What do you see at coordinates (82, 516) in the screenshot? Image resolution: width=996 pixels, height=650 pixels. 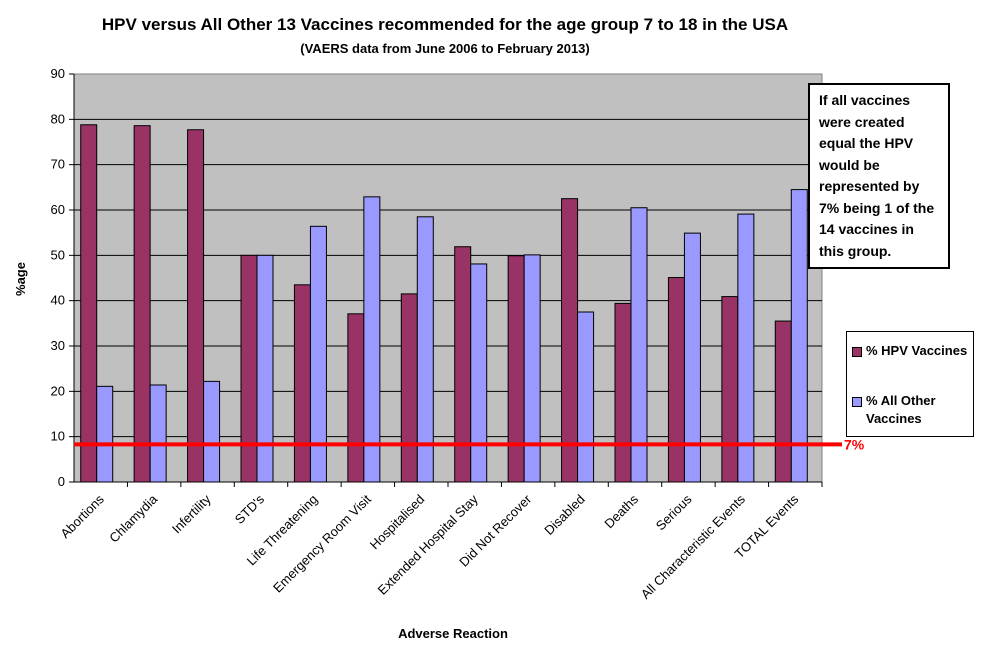 I see `x-tick-label: Abortions` at bounding box center [82, 516].